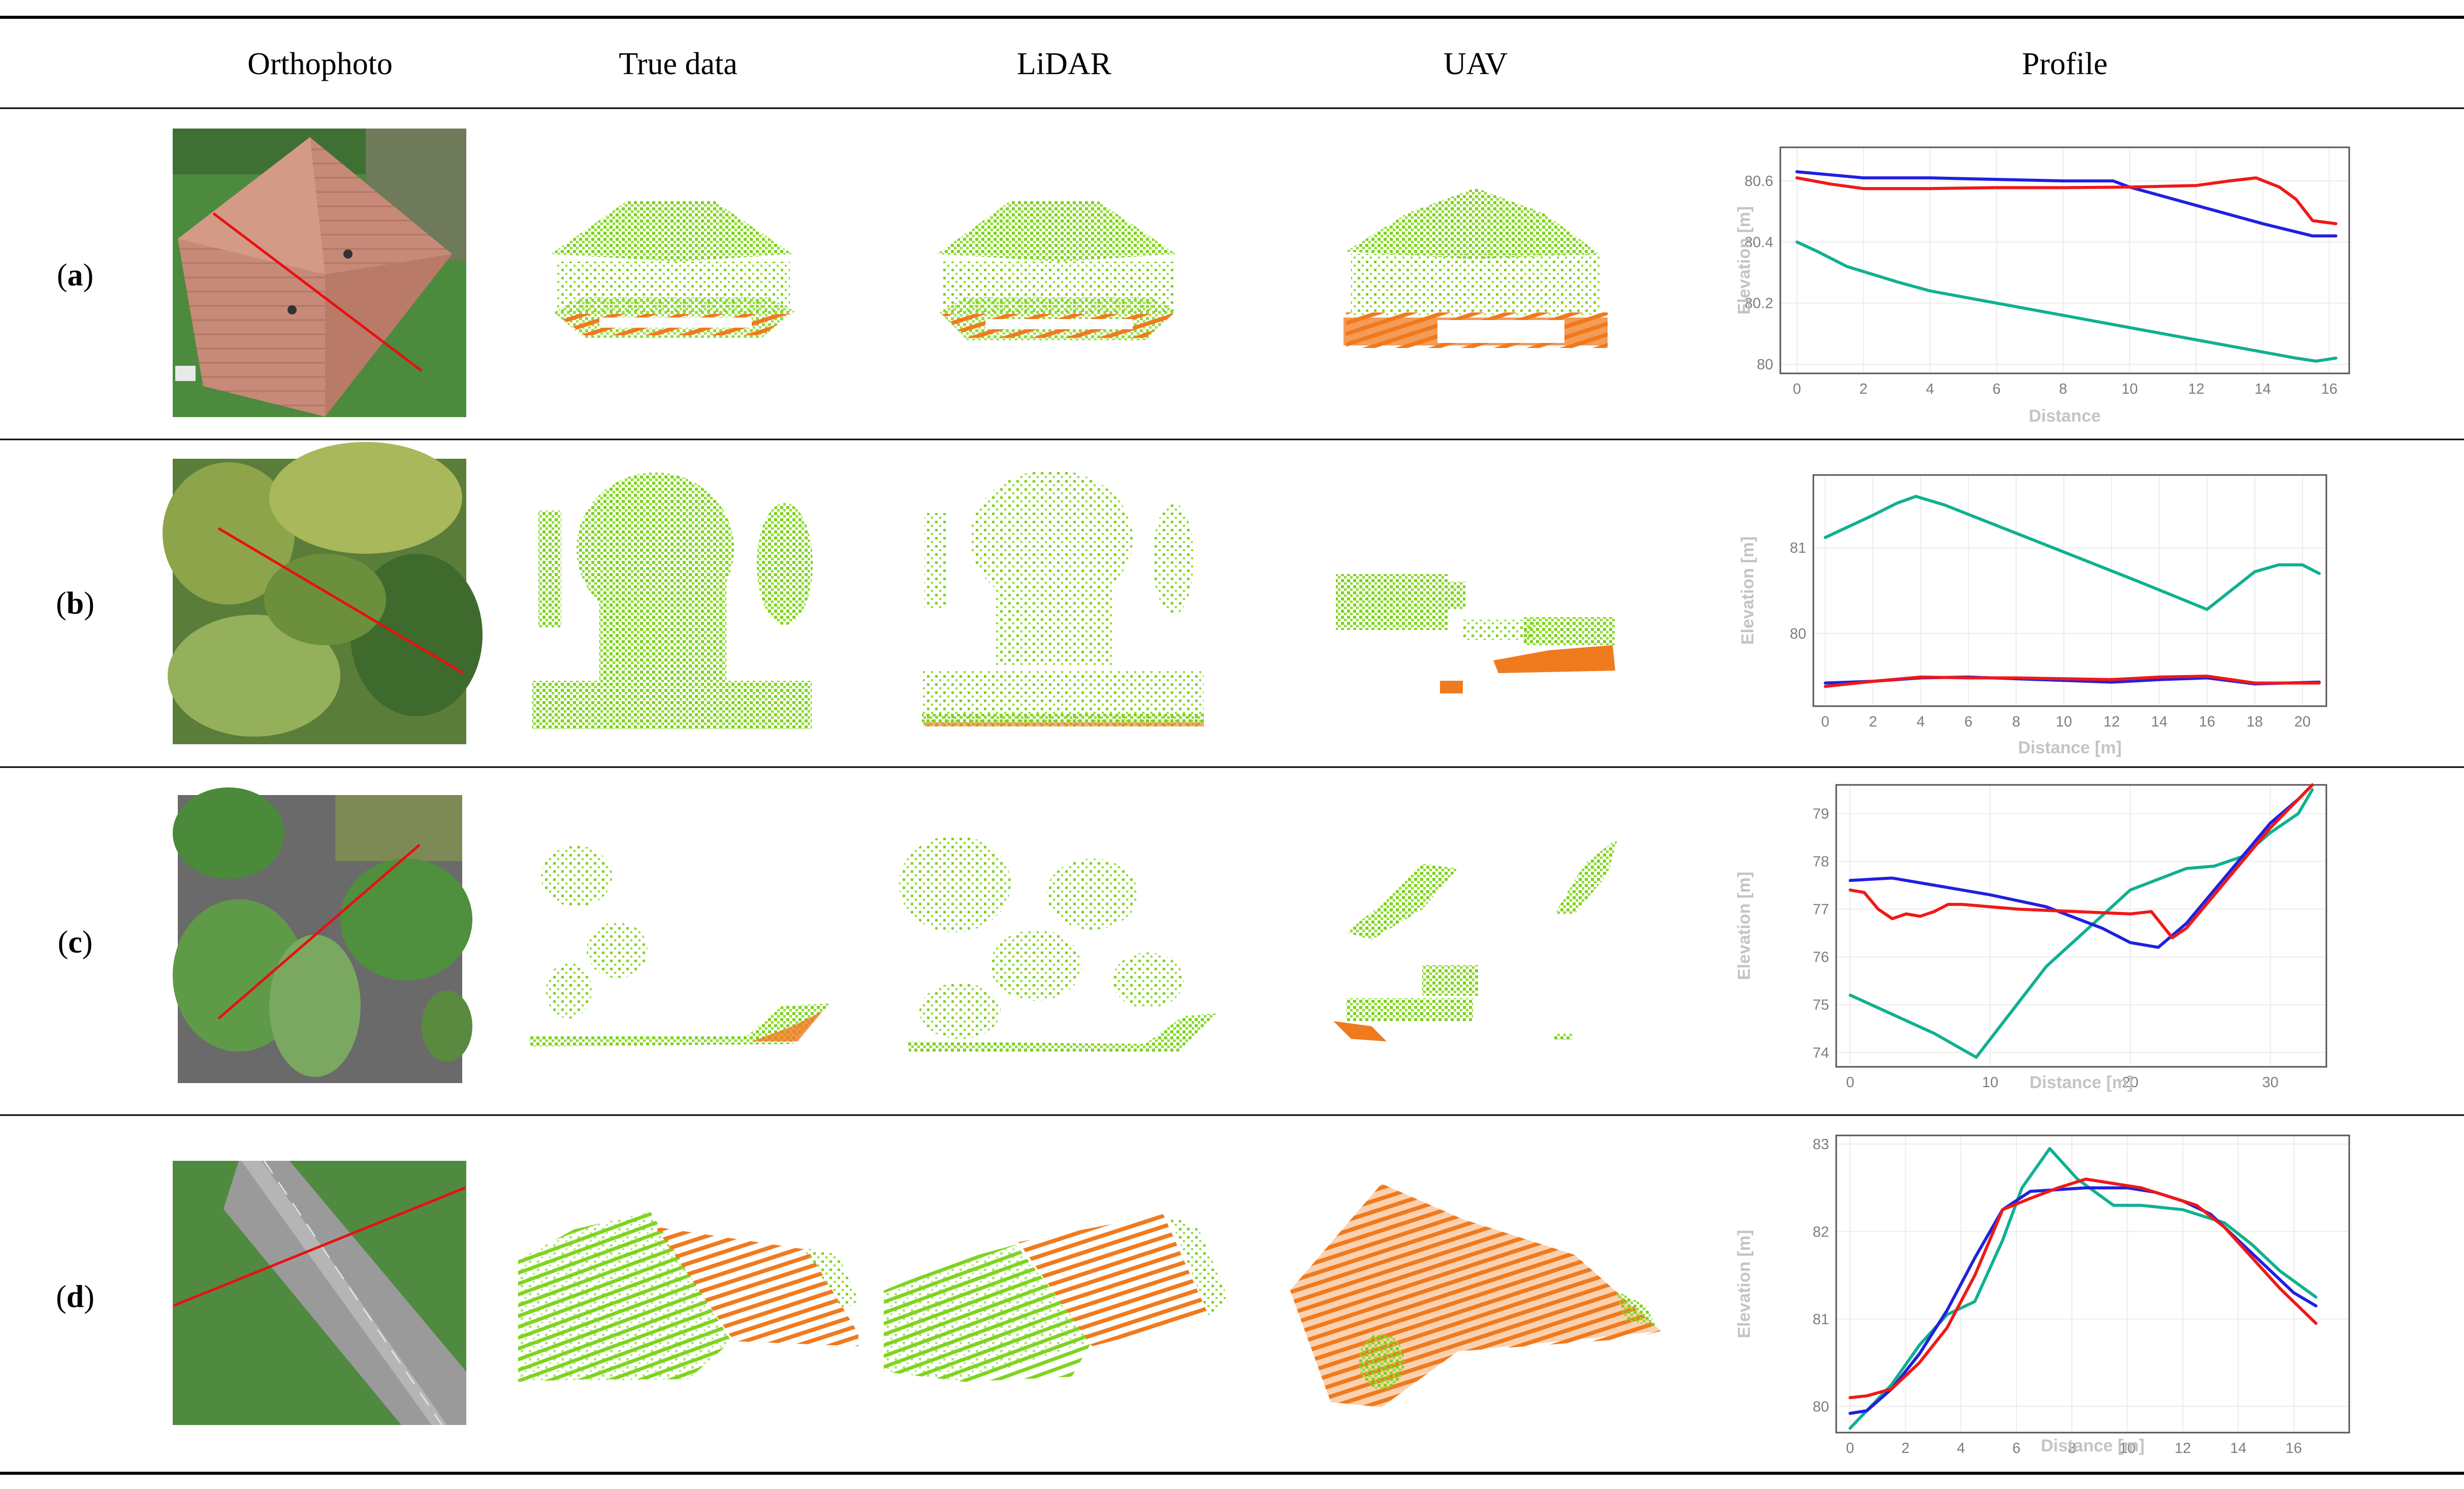 This screenshot has width=2464, height=1489. I want to click on orthophoto-d, so click(319, 1292).